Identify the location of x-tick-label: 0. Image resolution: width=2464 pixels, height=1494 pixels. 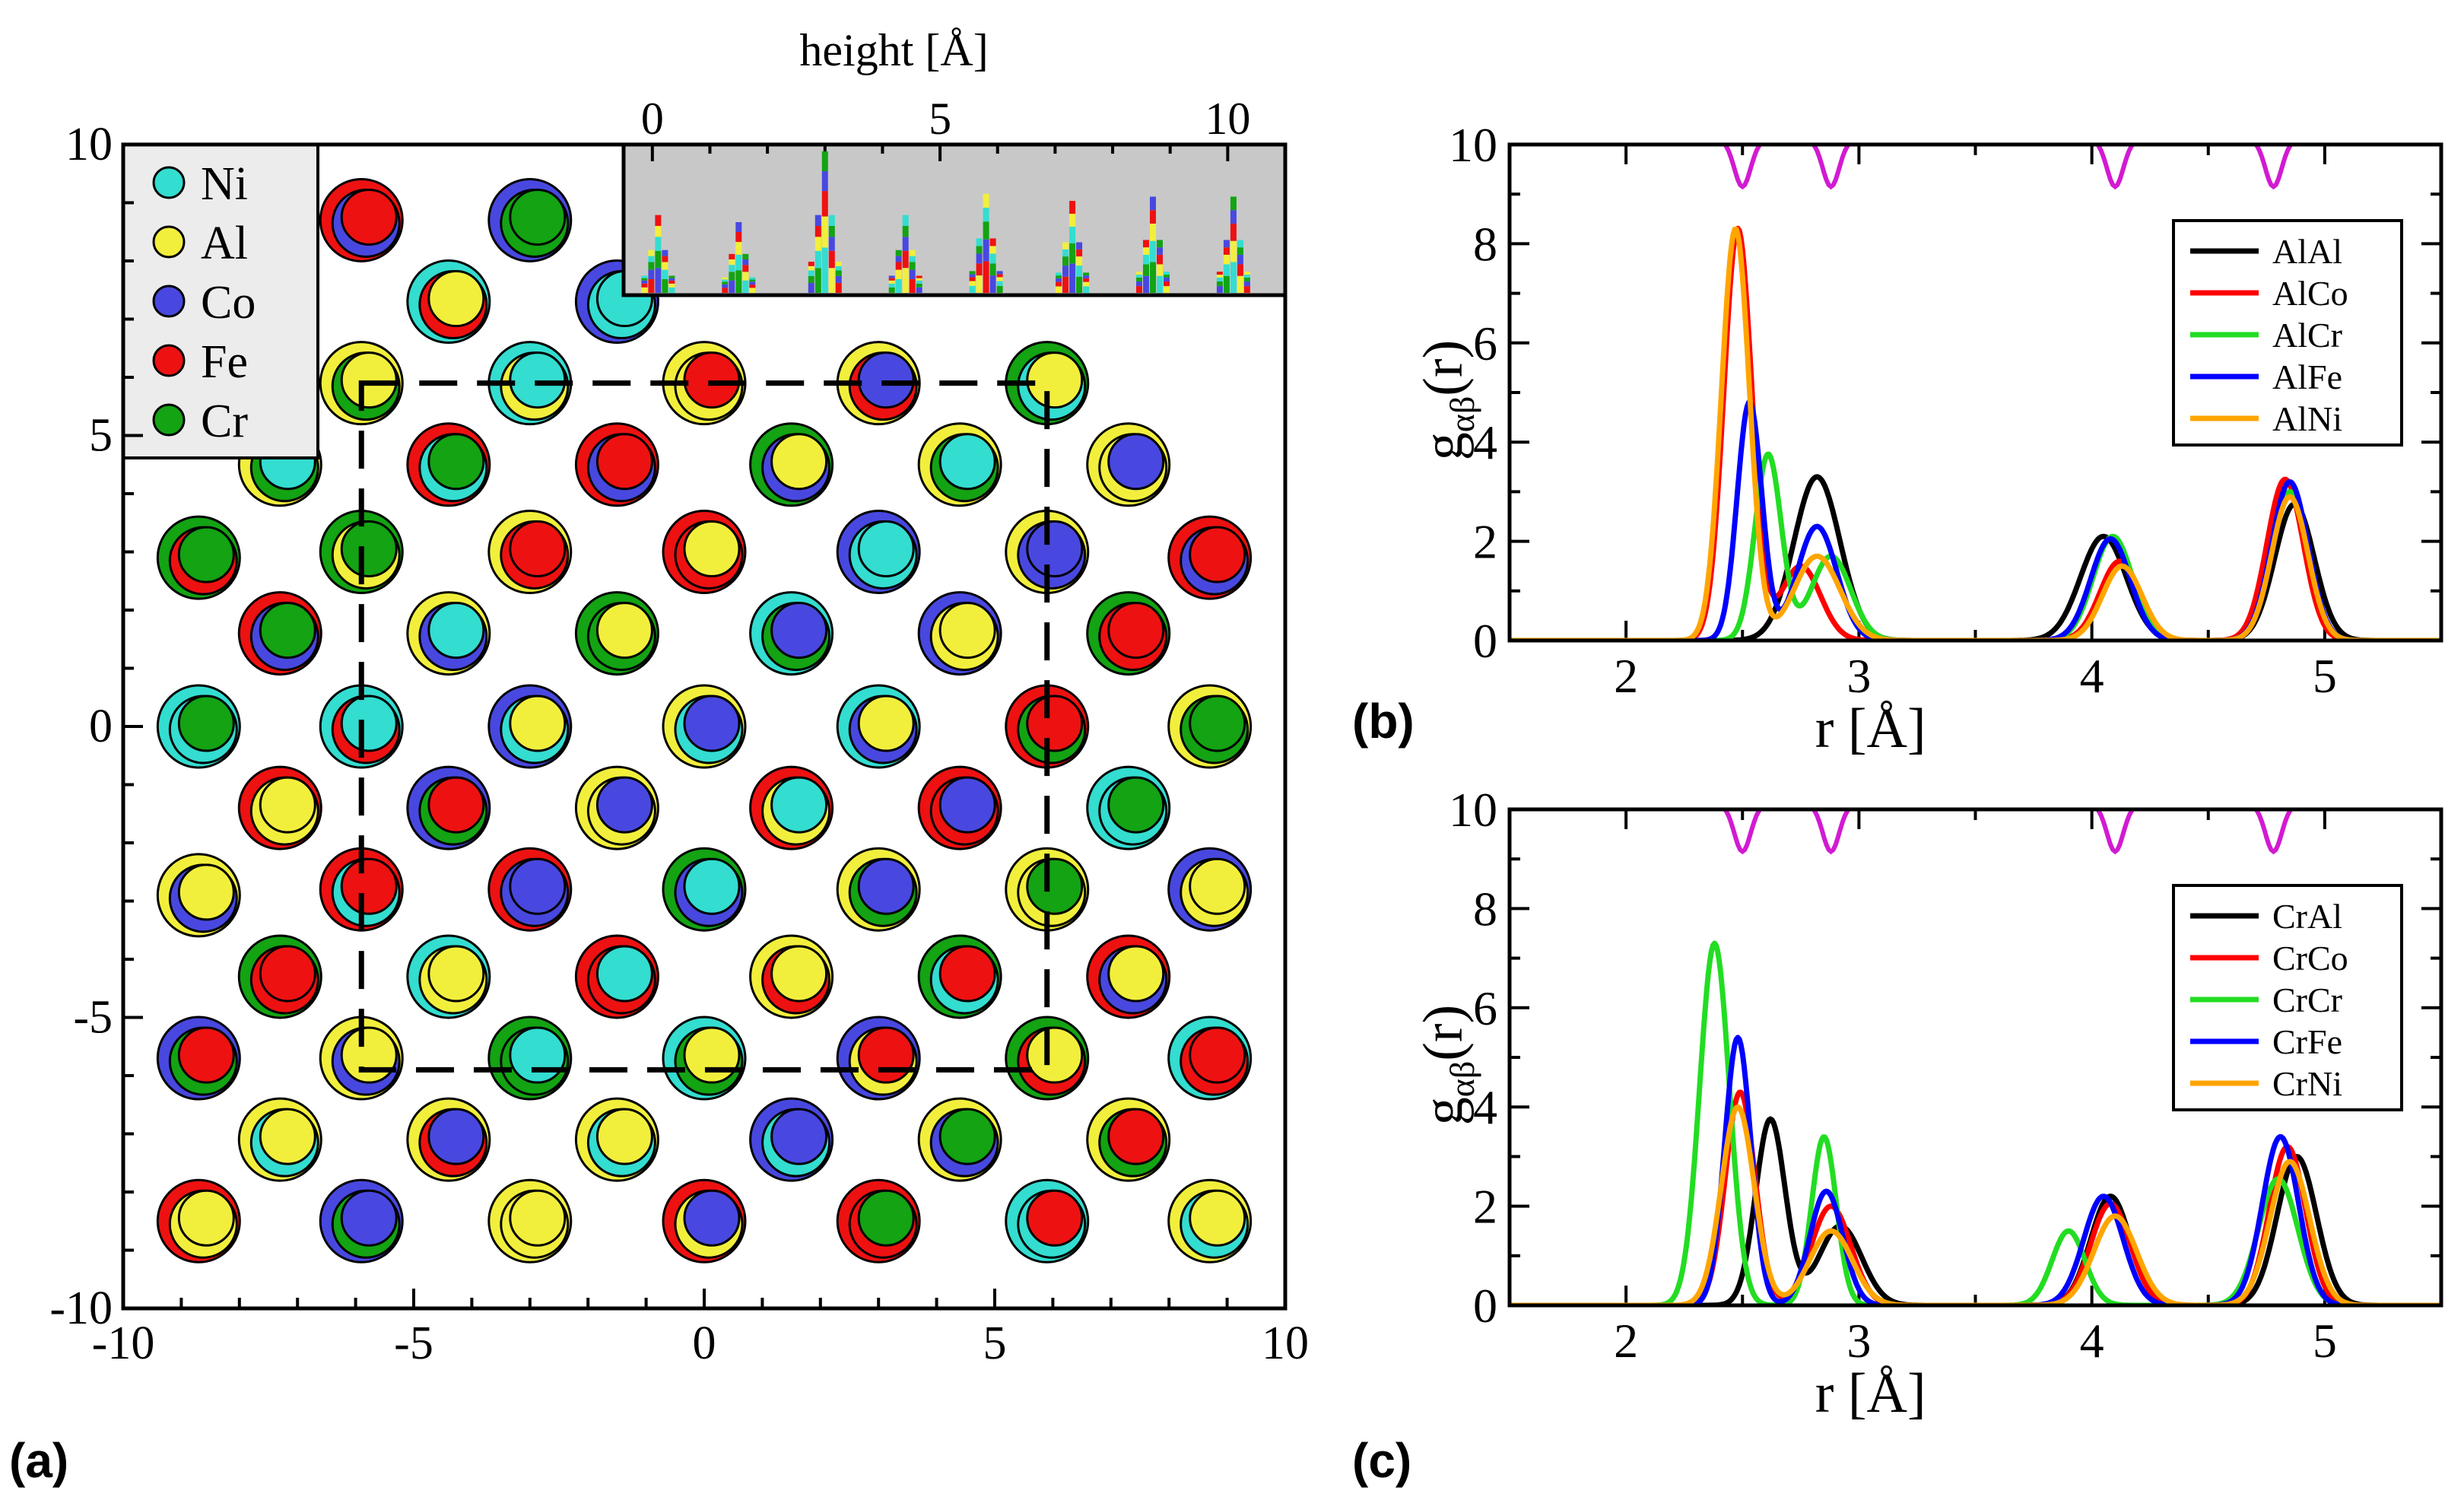
(704, 1343).